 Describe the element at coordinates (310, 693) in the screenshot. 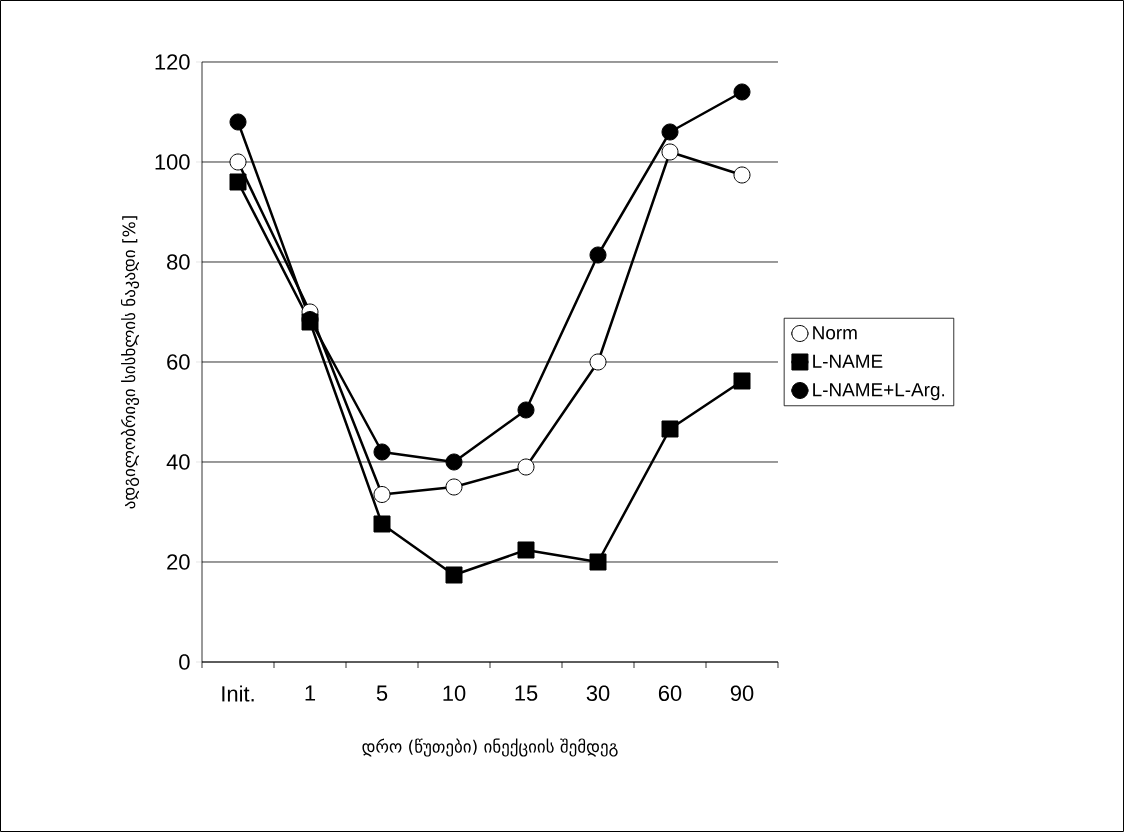

I see `x-tick-label: 1` at that location.